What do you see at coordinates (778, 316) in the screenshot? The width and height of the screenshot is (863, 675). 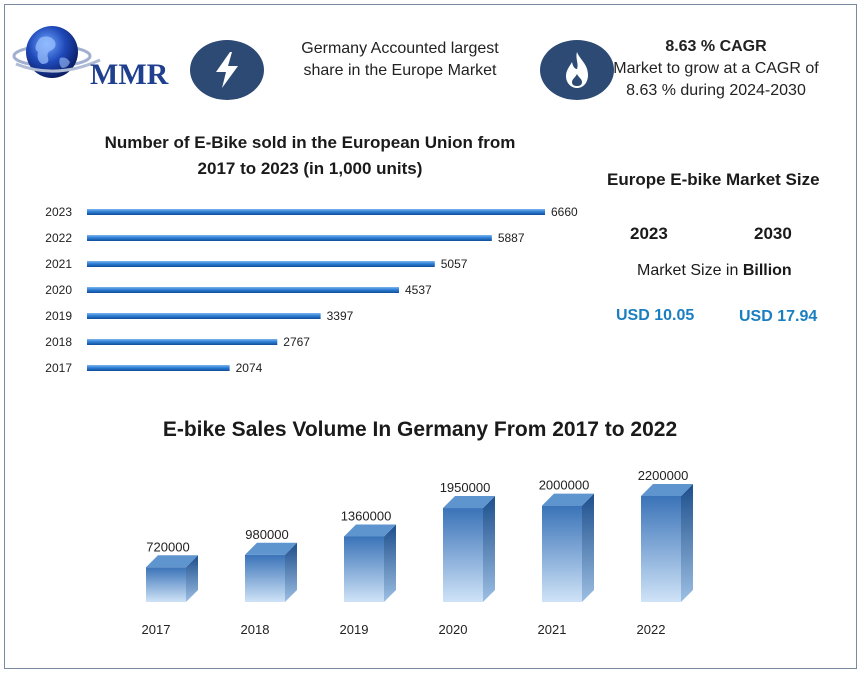 I see `market-size-value-2030: USD 17.94` at bounding box center [778, 316].